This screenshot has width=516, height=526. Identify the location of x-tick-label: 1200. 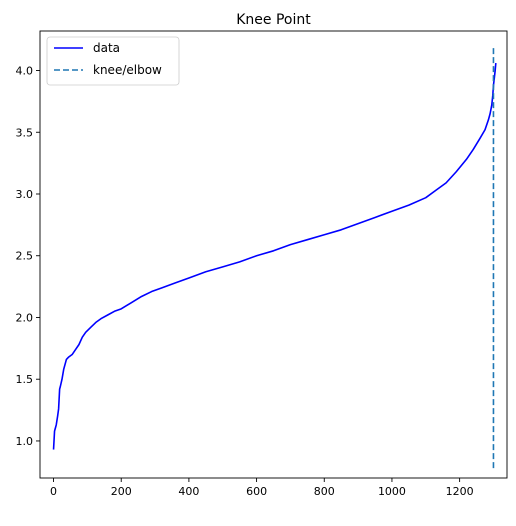
(460, 491).